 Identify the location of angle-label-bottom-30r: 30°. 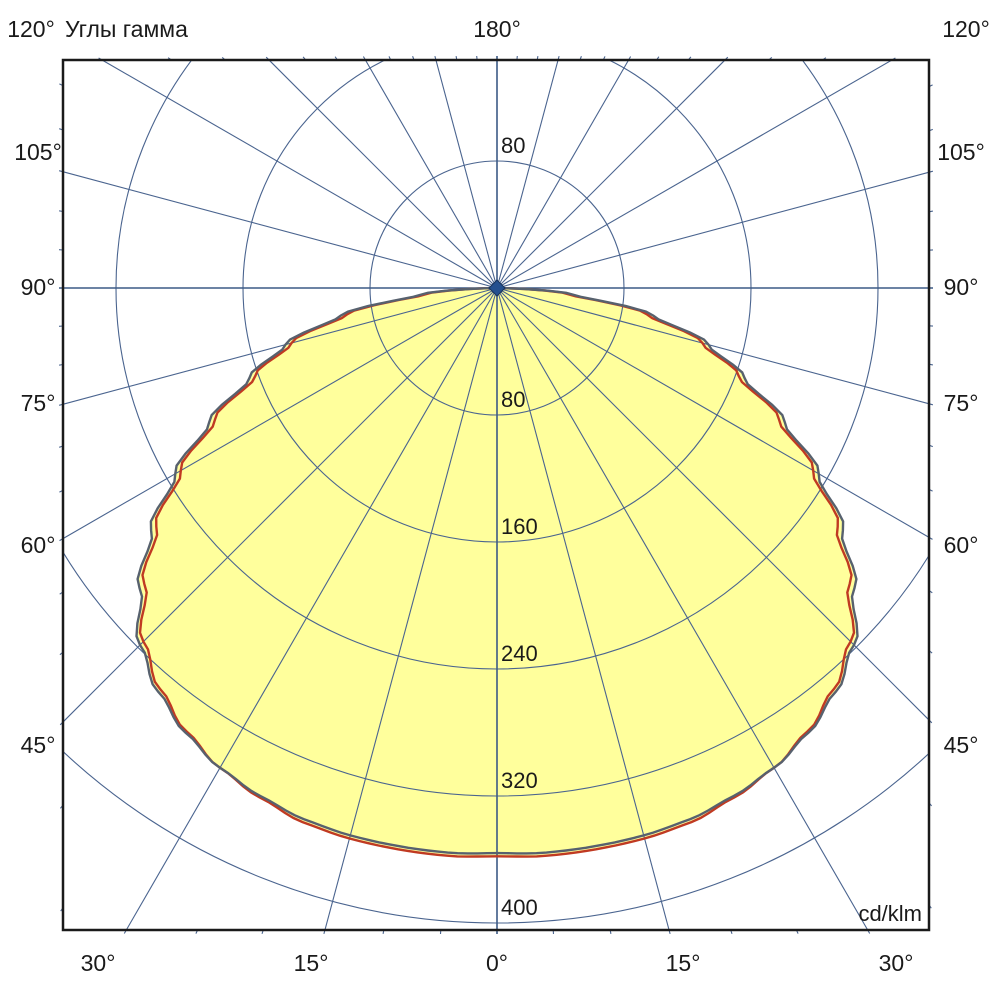
(896, 963).